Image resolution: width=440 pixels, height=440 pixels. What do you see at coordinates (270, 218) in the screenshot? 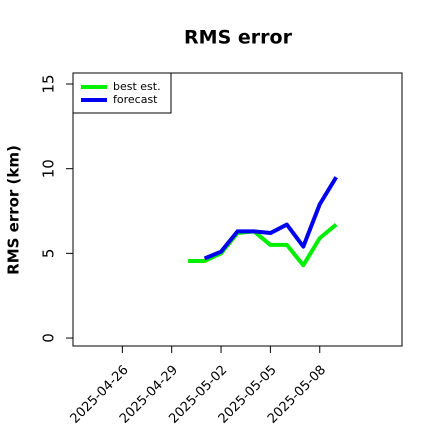
I see `series-line` at bounding box center [270, 218].